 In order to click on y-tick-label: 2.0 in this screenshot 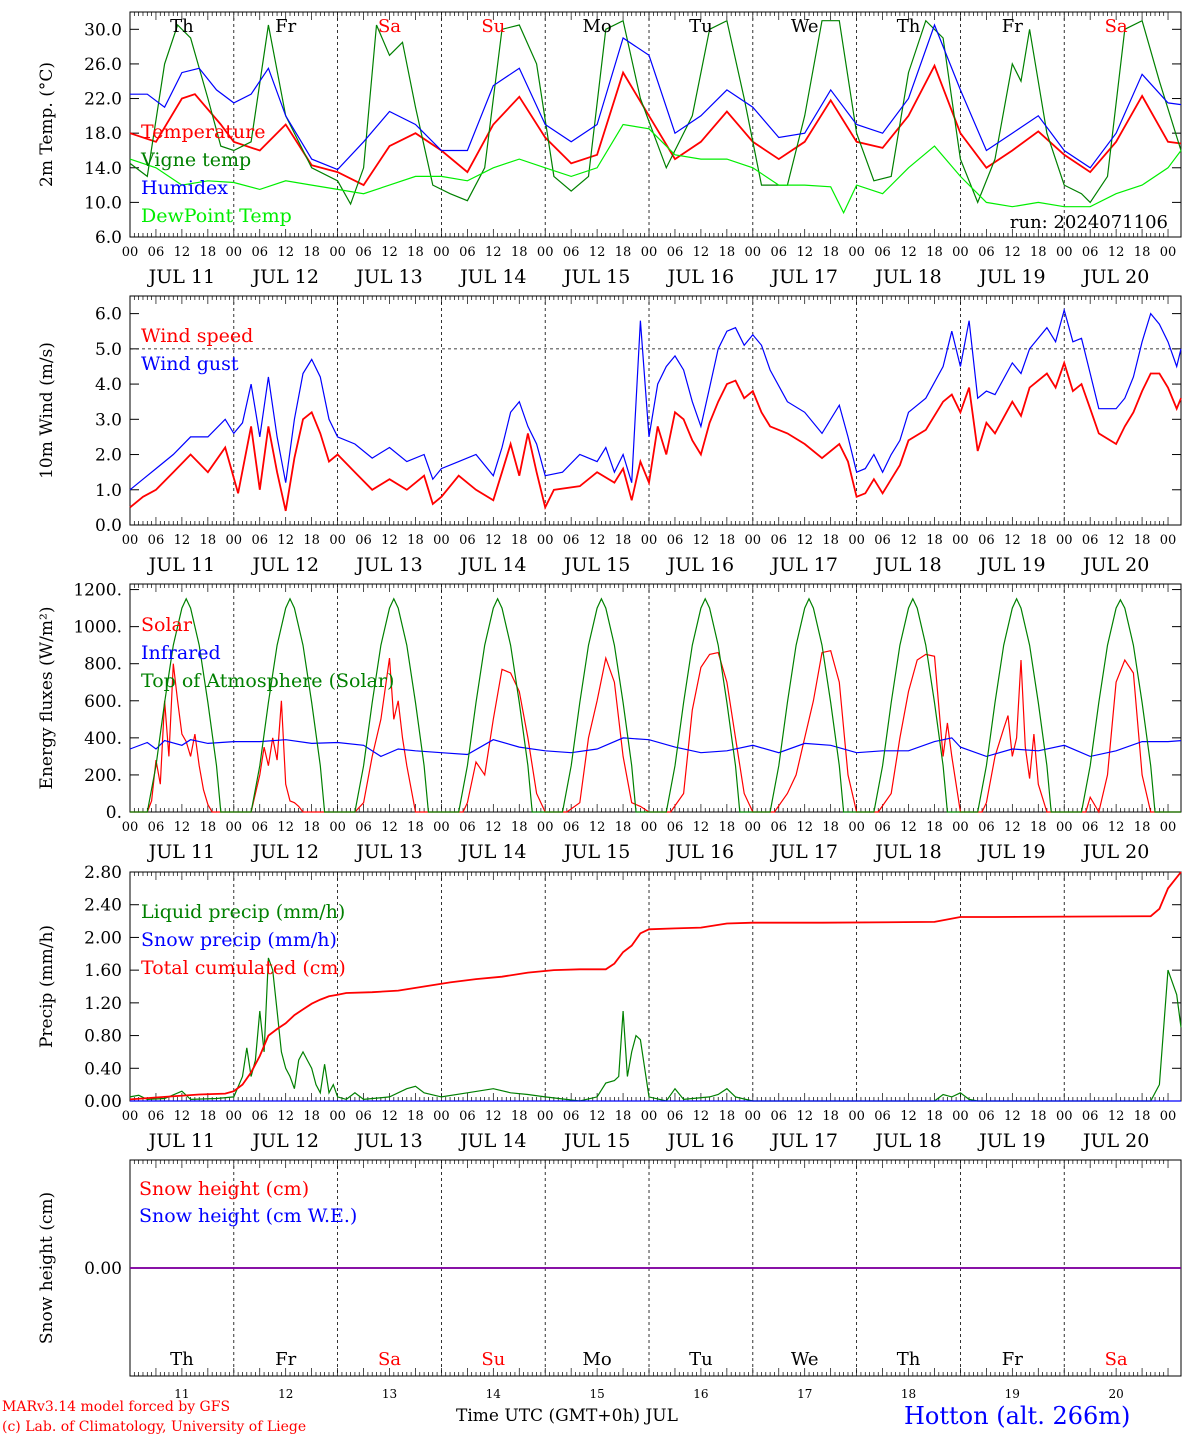, I will do `click(108, 456)`.